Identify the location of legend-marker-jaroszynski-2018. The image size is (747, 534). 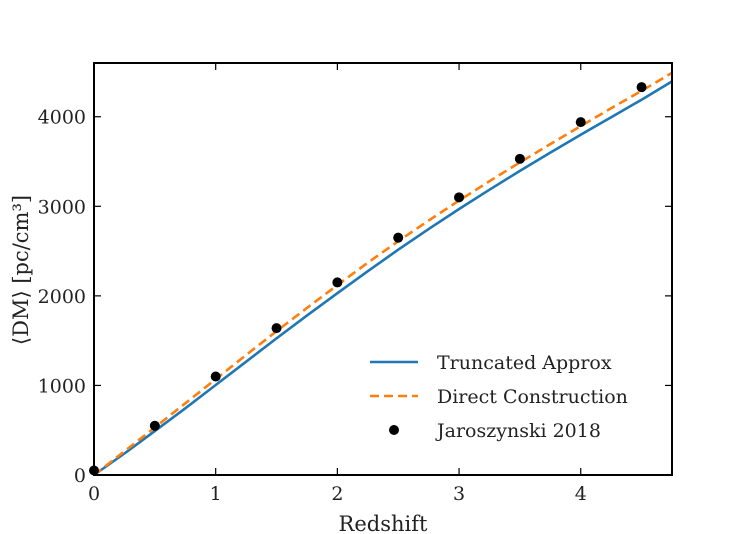
(394, 430).